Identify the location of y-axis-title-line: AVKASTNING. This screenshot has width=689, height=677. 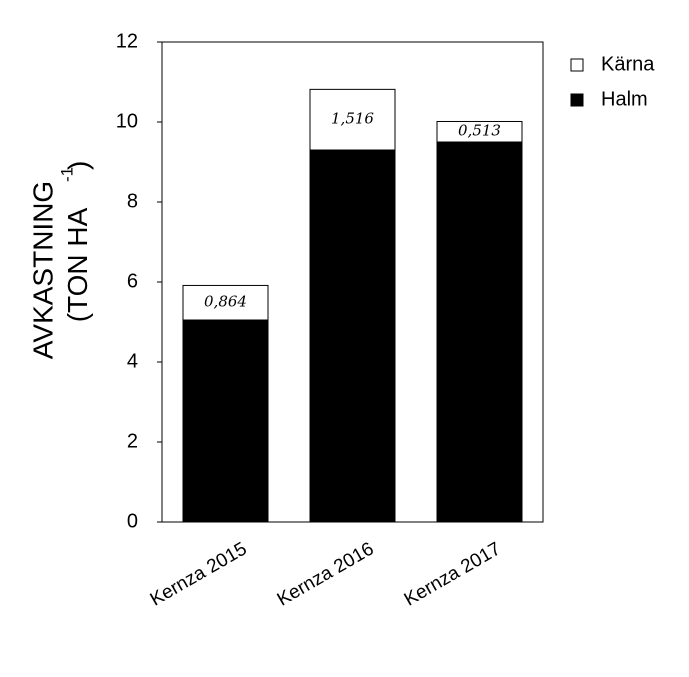
(42, 270).